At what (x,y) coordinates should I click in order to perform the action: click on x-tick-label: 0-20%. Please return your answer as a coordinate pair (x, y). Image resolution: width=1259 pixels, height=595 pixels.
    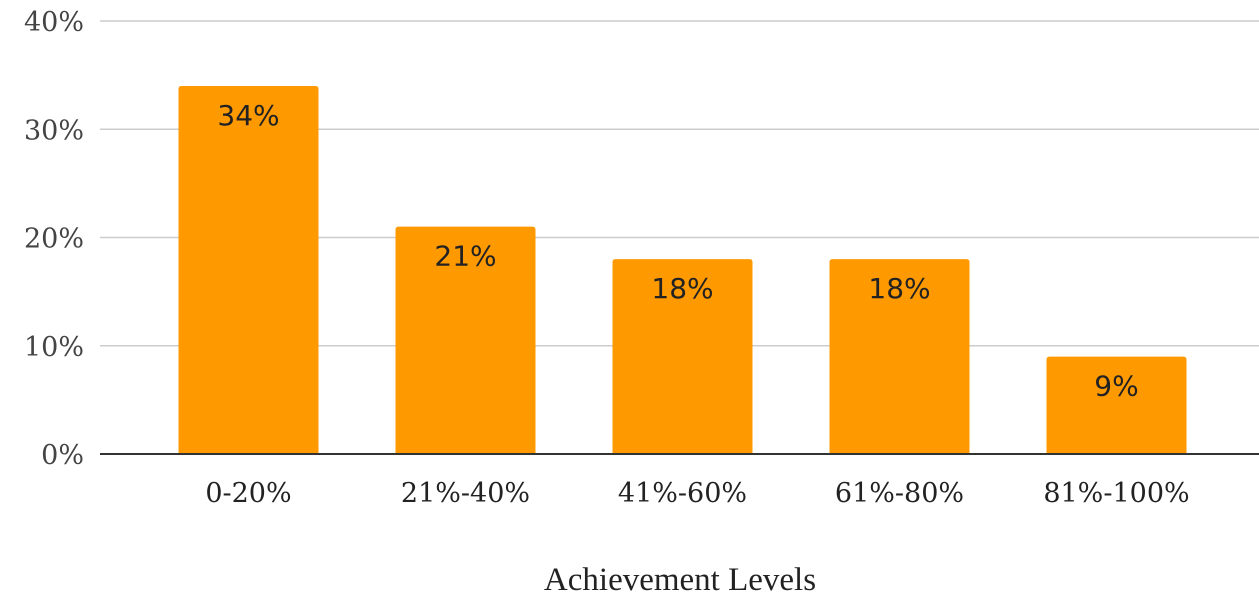
    Looking at the image, I should click on (248, 493).